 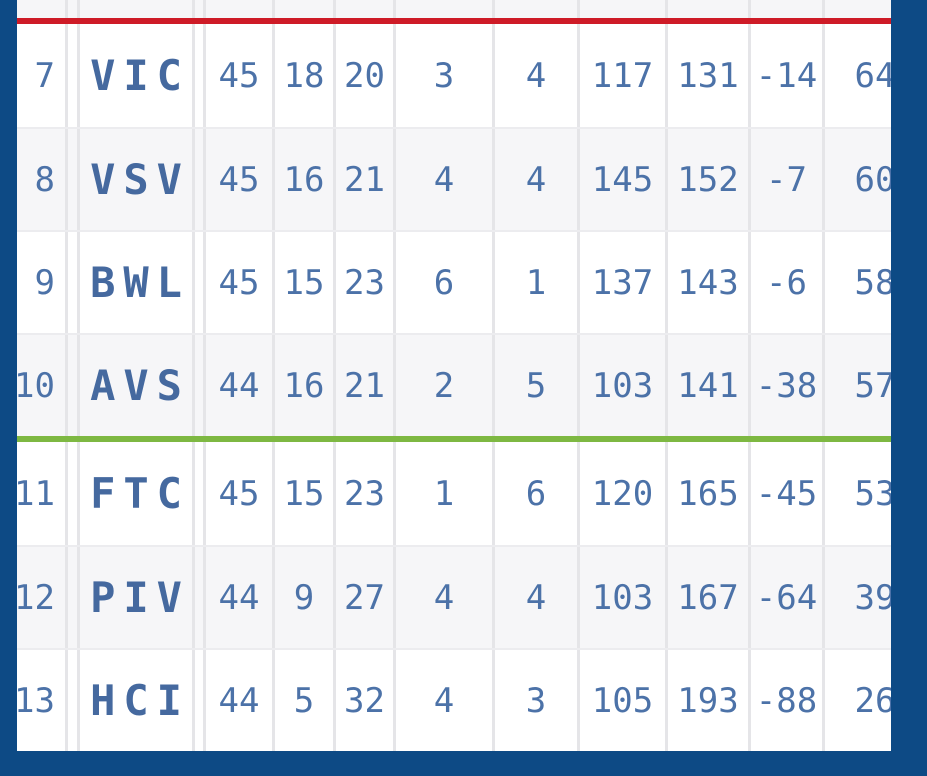 I want to click on team-abbr-cell, so click(x=137, y=9).